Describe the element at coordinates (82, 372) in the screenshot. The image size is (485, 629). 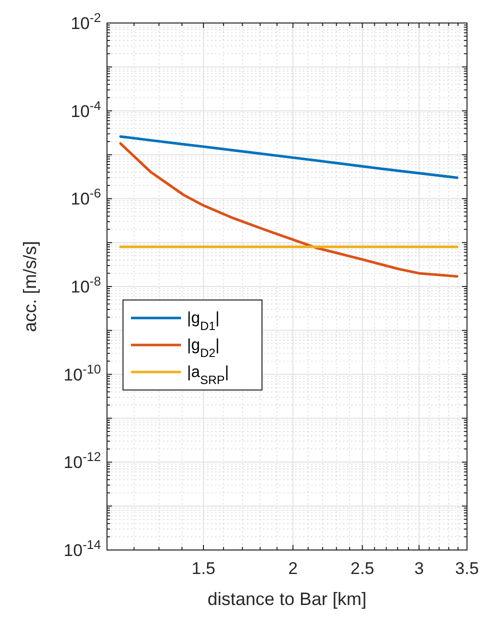
I see `y-tick-label: 10$^{-10}$` at that location.